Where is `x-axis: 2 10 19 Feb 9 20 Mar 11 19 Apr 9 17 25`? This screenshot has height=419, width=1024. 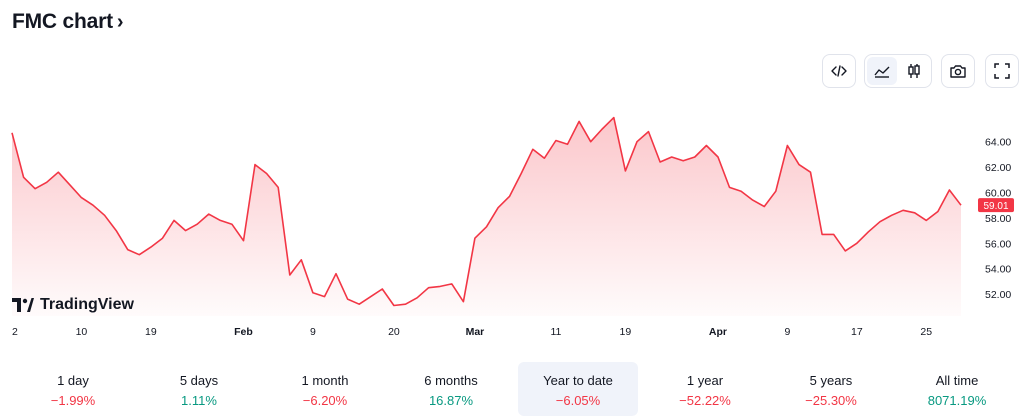 x-axis: 2 10 19 Feb 9 20 Mar 11 19 Apr 9 17 25 is located at coordinates (472, 332).